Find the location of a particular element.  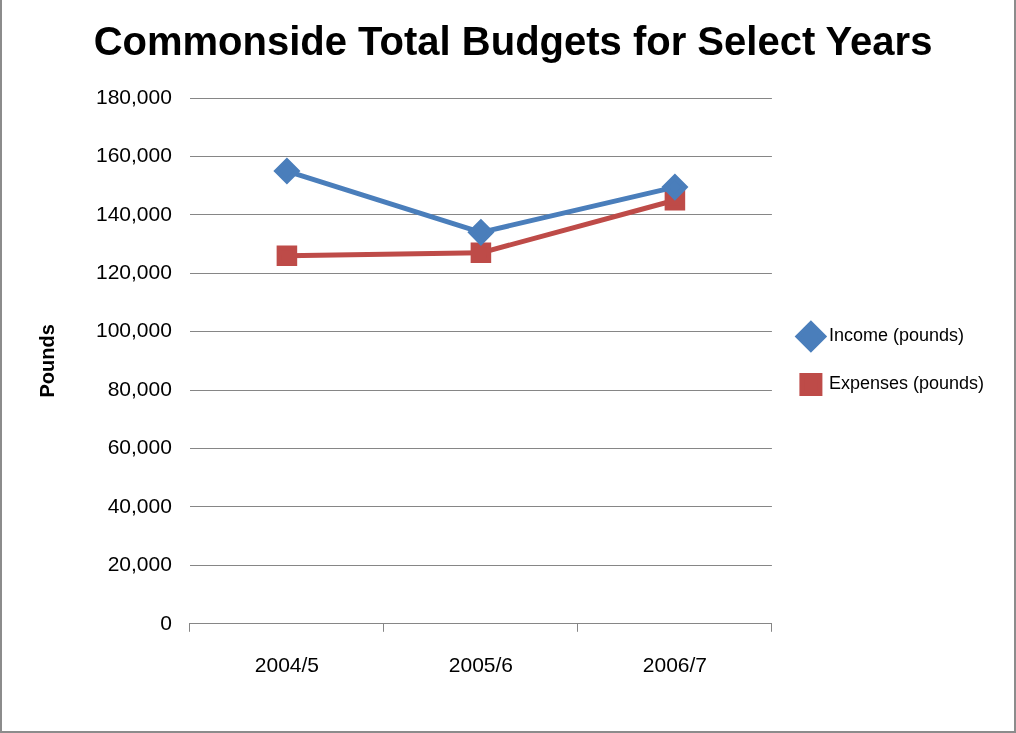

legend-label: Income (pounds) is located at coordinates (896, 335).